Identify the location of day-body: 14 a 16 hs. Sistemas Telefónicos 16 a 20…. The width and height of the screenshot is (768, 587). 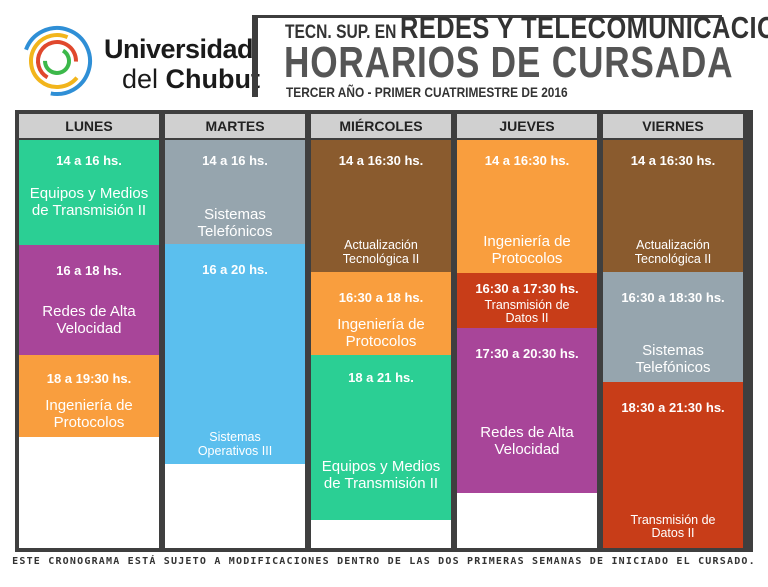
(235, 344).